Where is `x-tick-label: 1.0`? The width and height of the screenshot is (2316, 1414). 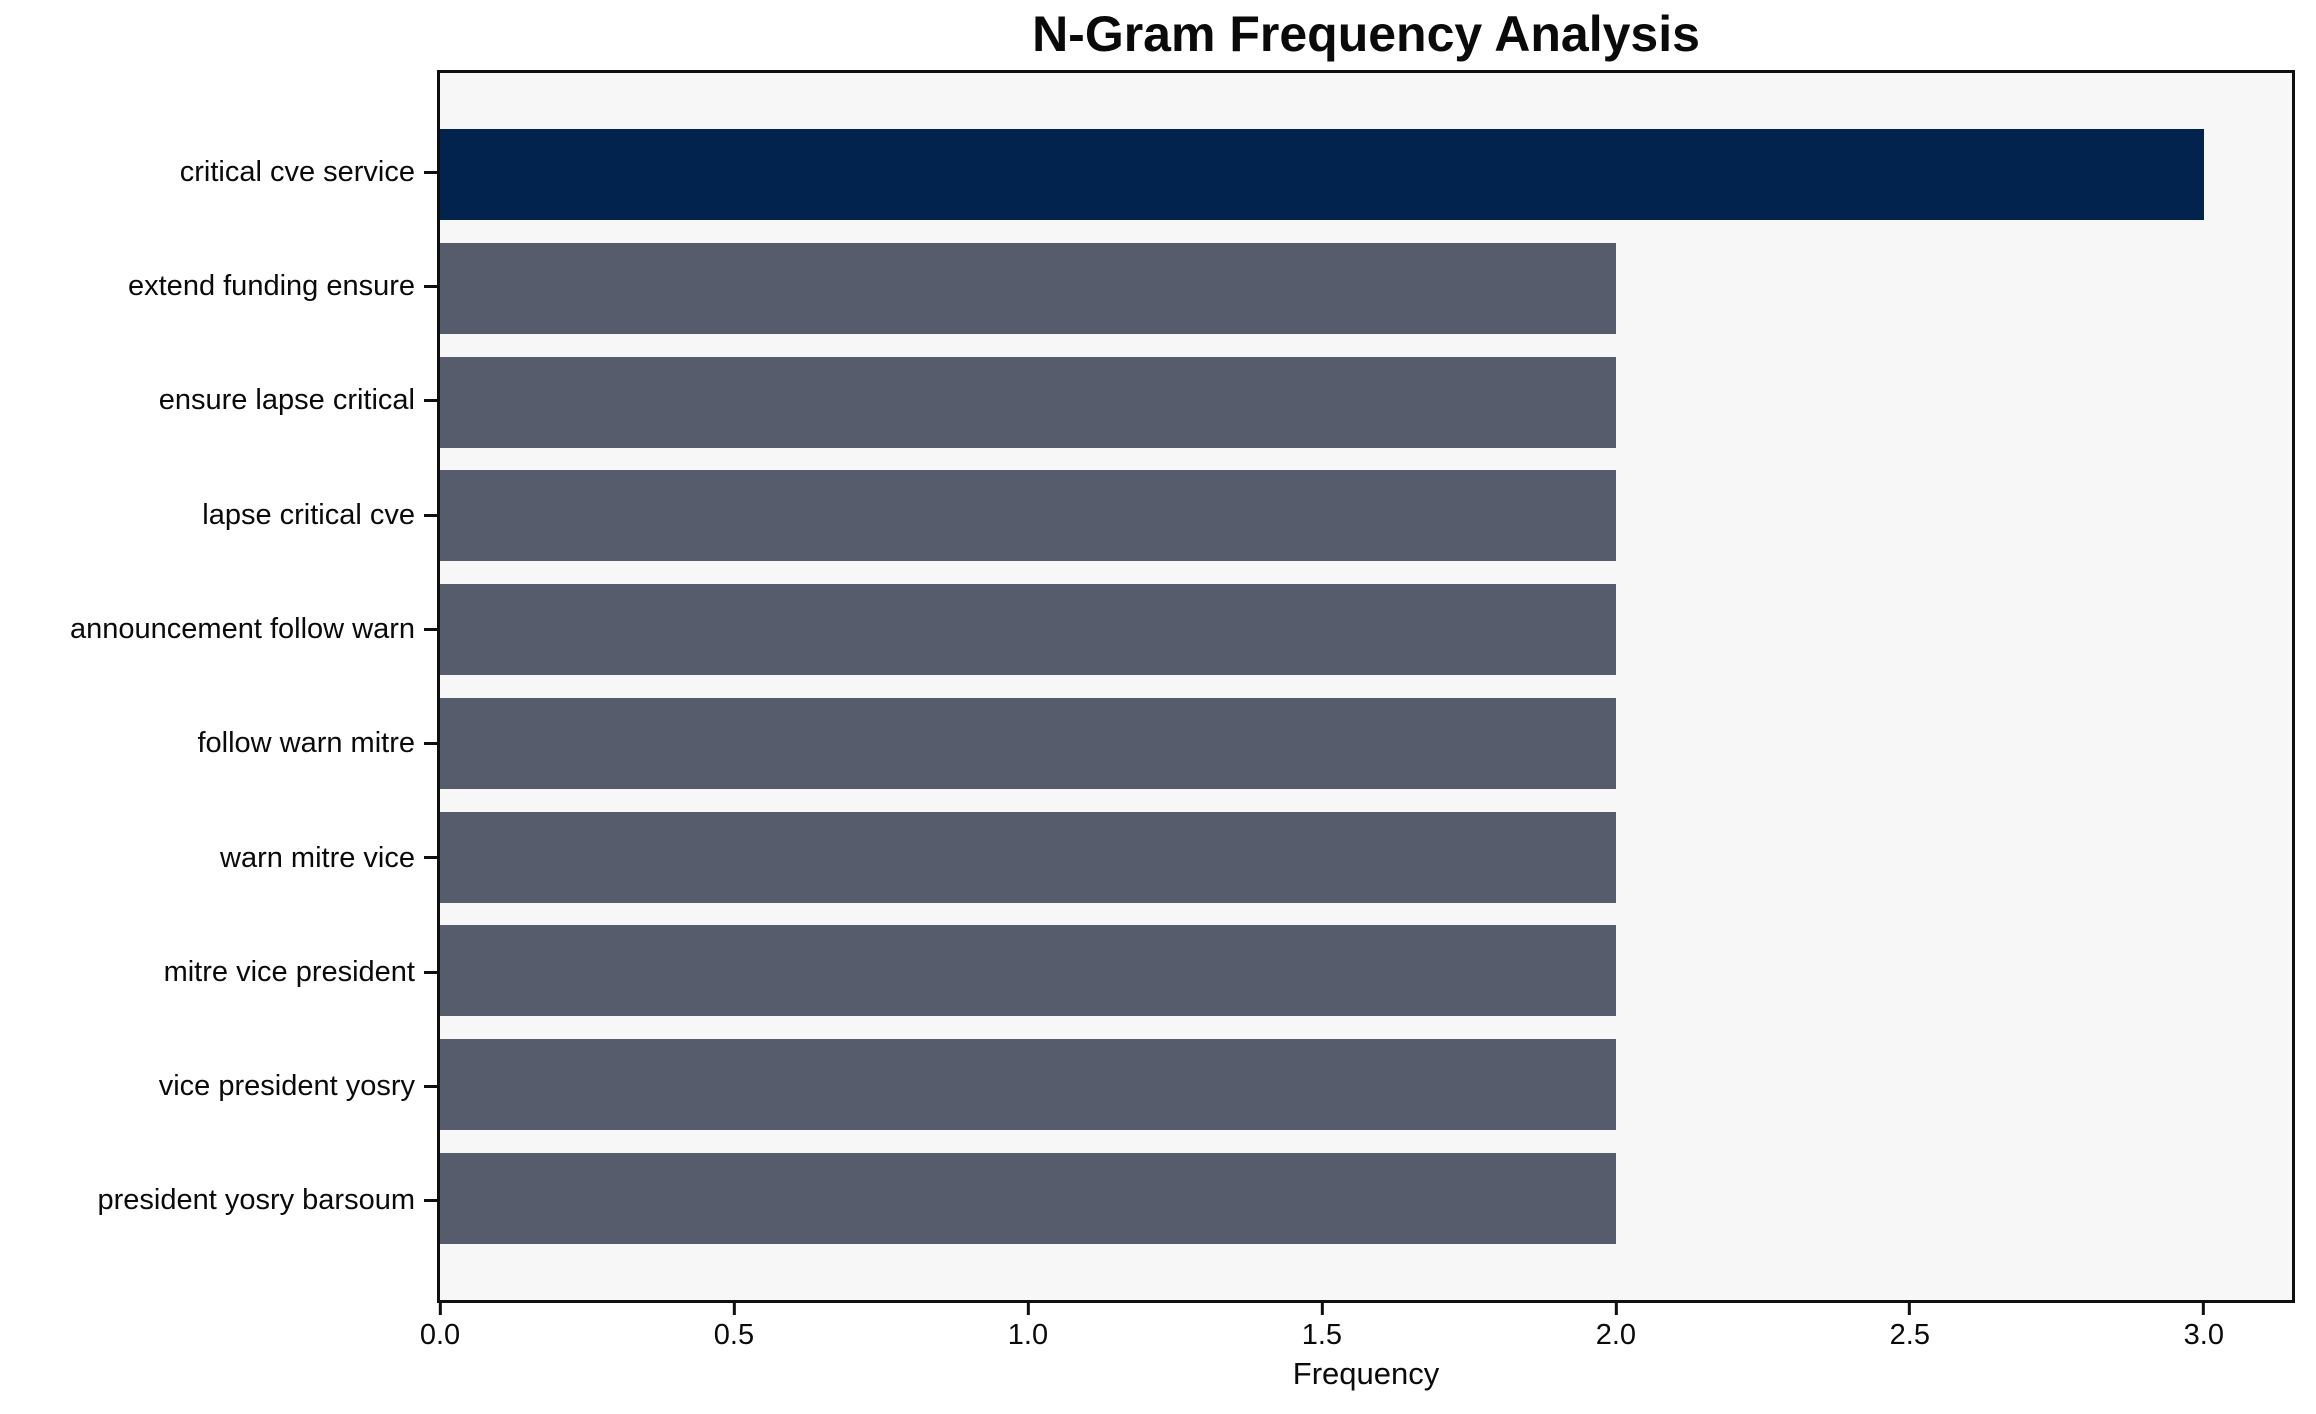
x-tick-label: 1.0 is located at coordinates (1028, 1335).